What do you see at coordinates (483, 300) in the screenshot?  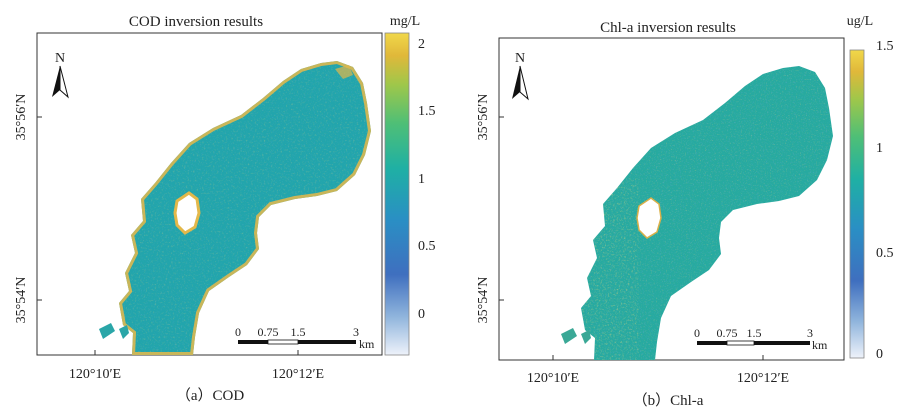 I see `lat-label-chla: 35°54′N` at bounding box center [483, 300].